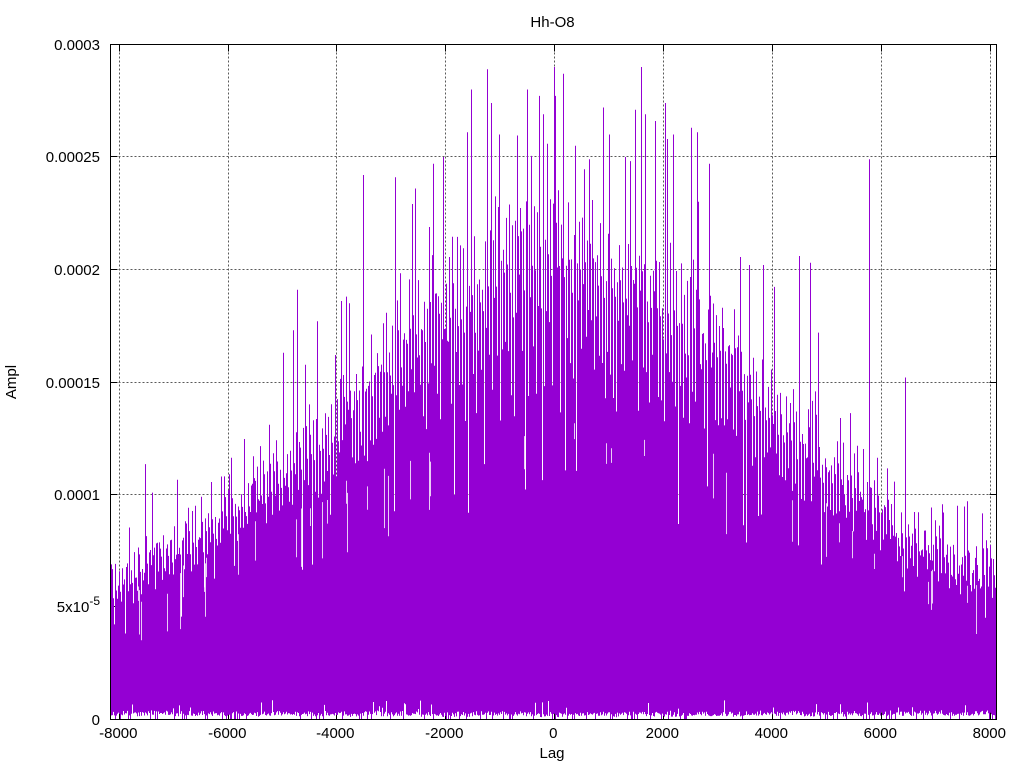 The width and height of the screenshot is (1024, 768). Describe the element at coordinates (989, 733) in the screenshot. I see `svg-text: 8000` at that location.